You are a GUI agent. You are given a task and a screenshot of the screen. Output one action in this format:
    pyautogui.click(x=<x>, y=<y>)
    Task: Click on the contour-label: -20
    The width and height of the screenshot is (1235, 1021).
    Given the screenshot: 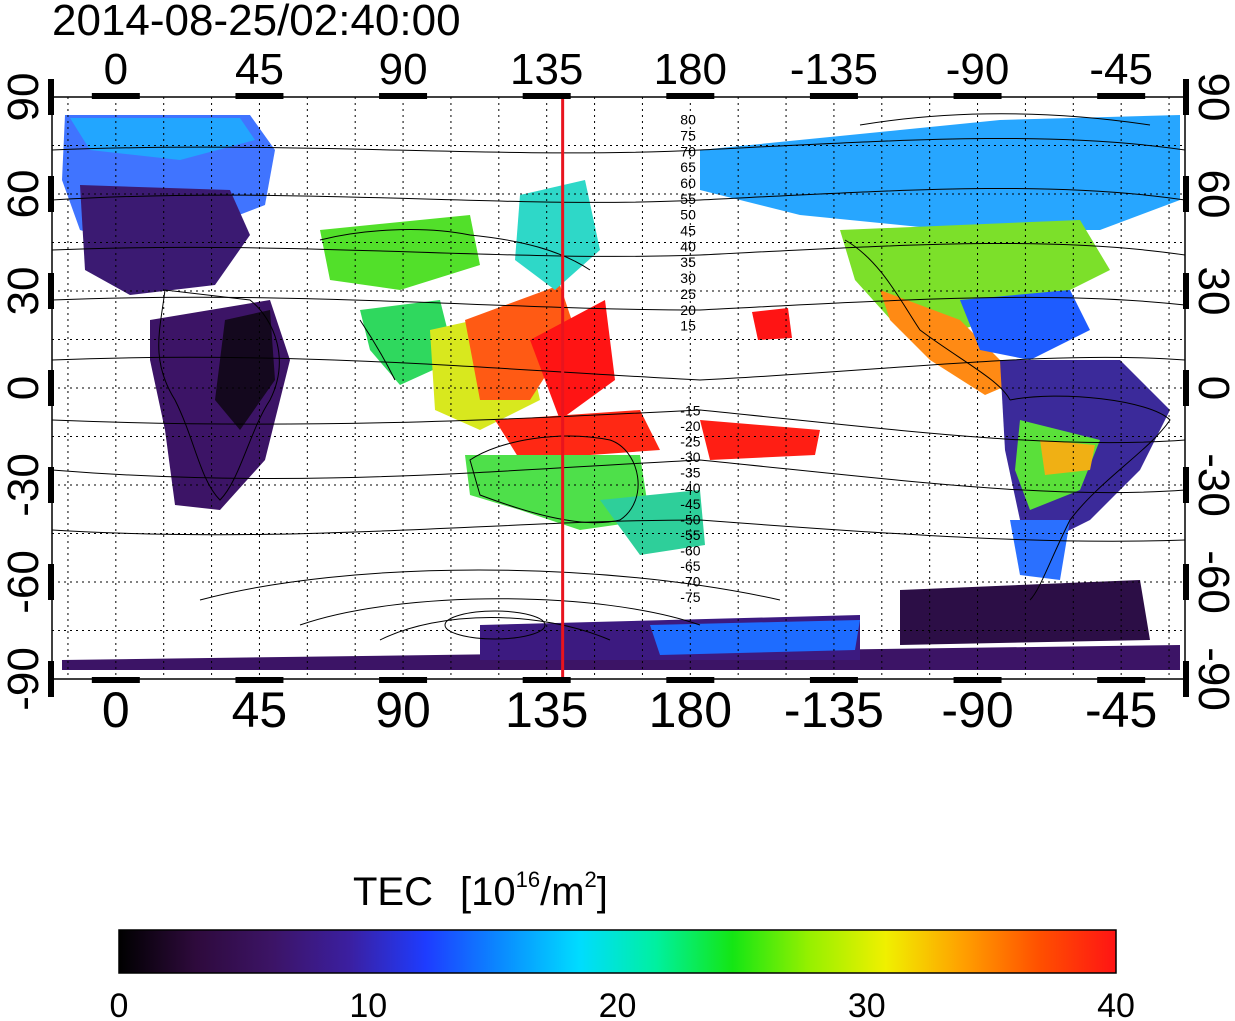 What is the action you would take?
    pyautogui.click(x=690, y=426)
    